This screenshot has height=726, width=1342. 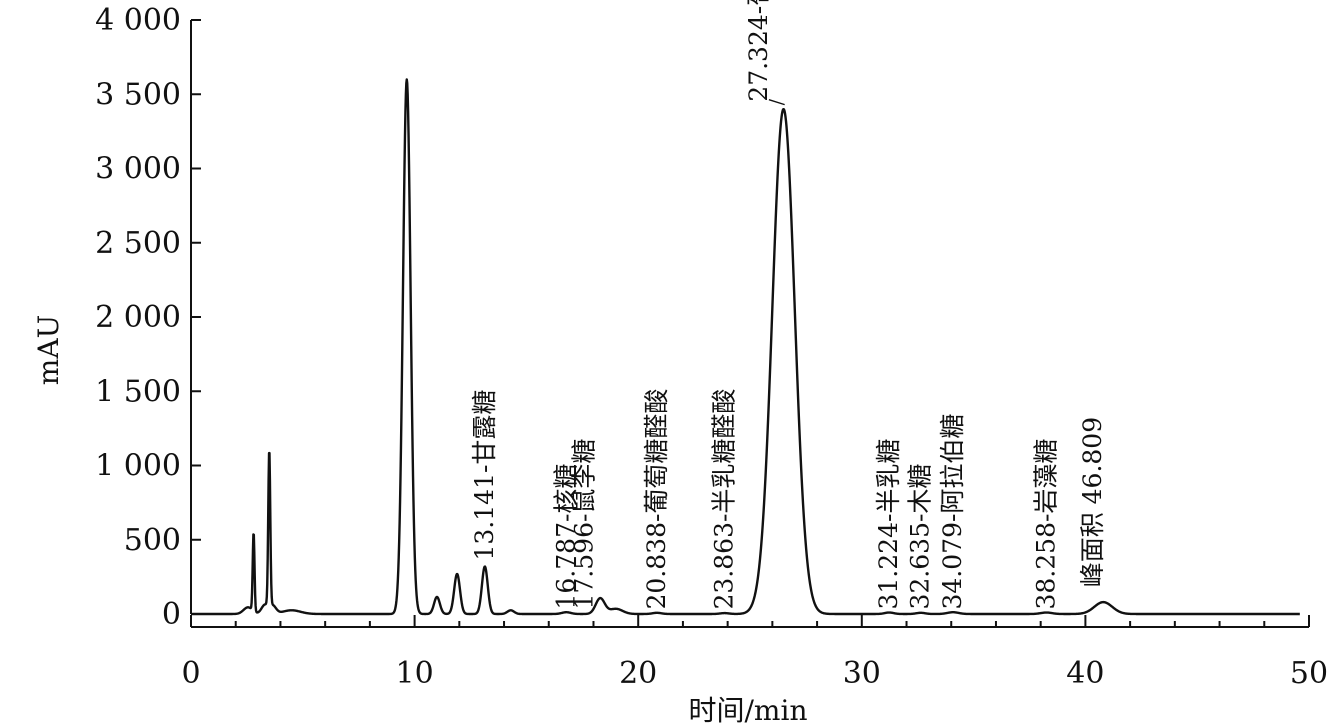 What do you see at coordinates (138, 243) in the screenshot?
I see `y-tick-label: 2 500` at bounding box center [138, 243].